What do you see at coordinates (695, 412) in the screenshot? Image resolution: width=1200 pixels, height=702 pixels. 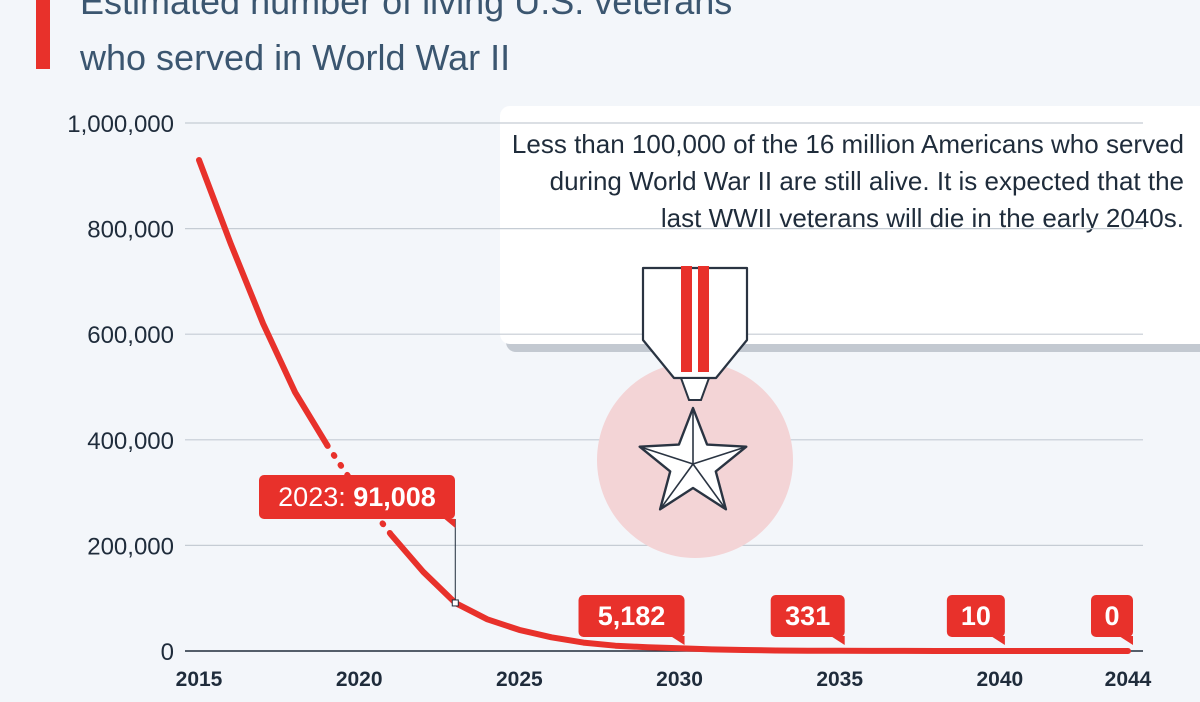 I see `medal-icon` at bounding box center [695, 412].